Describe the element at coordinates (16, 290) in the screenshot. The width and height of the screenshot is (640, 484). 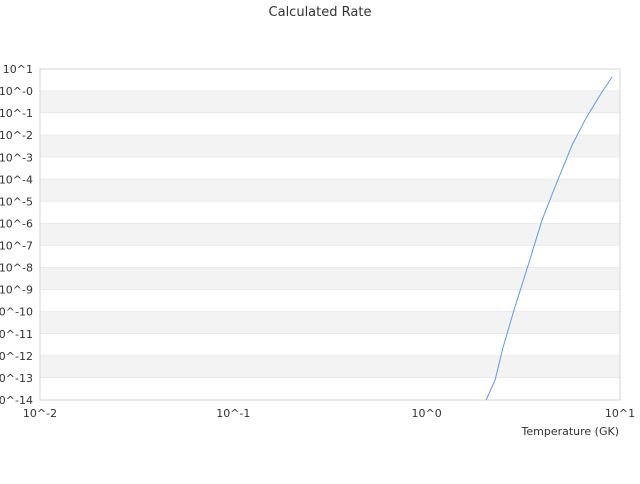
I see `y-tick-label: 10^-9` at that location.